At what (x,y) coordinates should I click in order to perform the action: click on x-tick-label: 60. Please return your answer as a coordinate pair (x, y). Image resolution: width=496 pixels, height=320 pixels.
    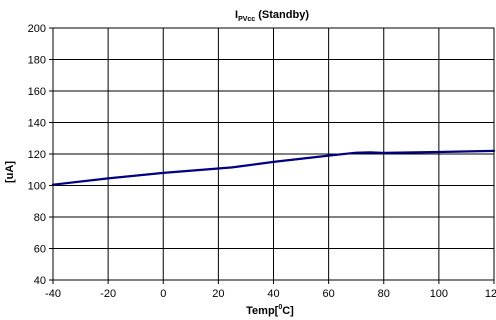
    Looking at the image, I should click on (329, 294).